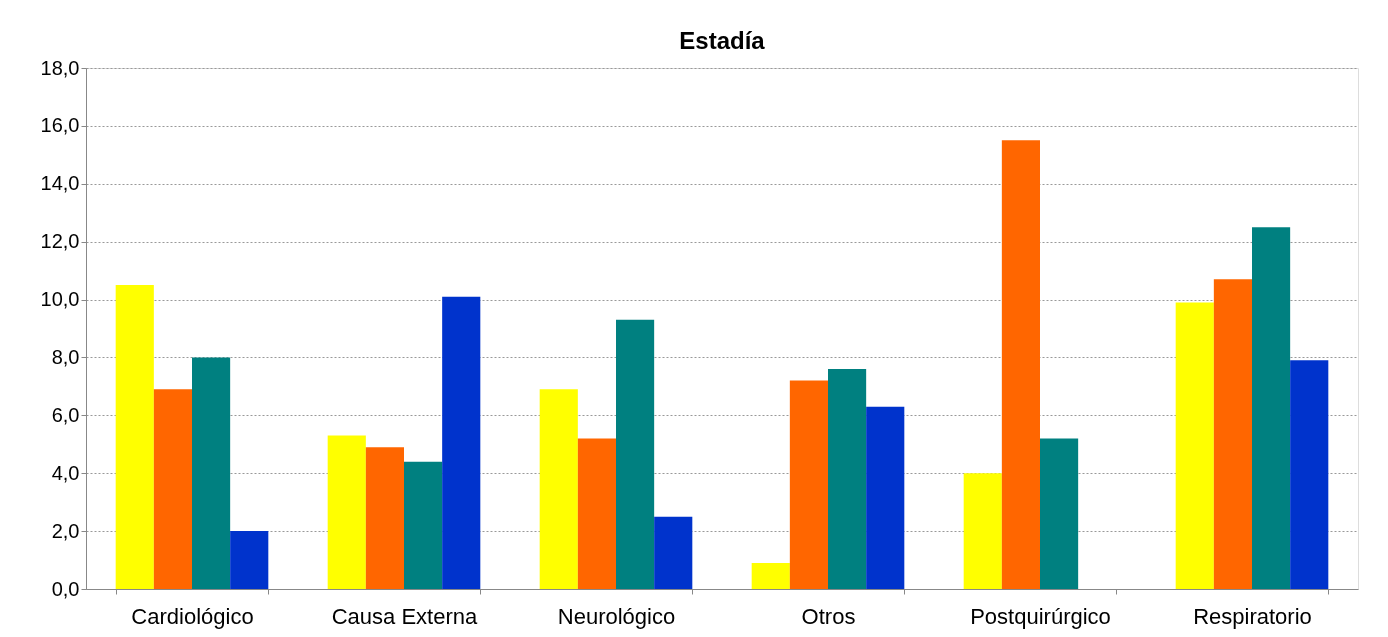  I want to click on y-tick-label: 14,0, so click(60, 183).